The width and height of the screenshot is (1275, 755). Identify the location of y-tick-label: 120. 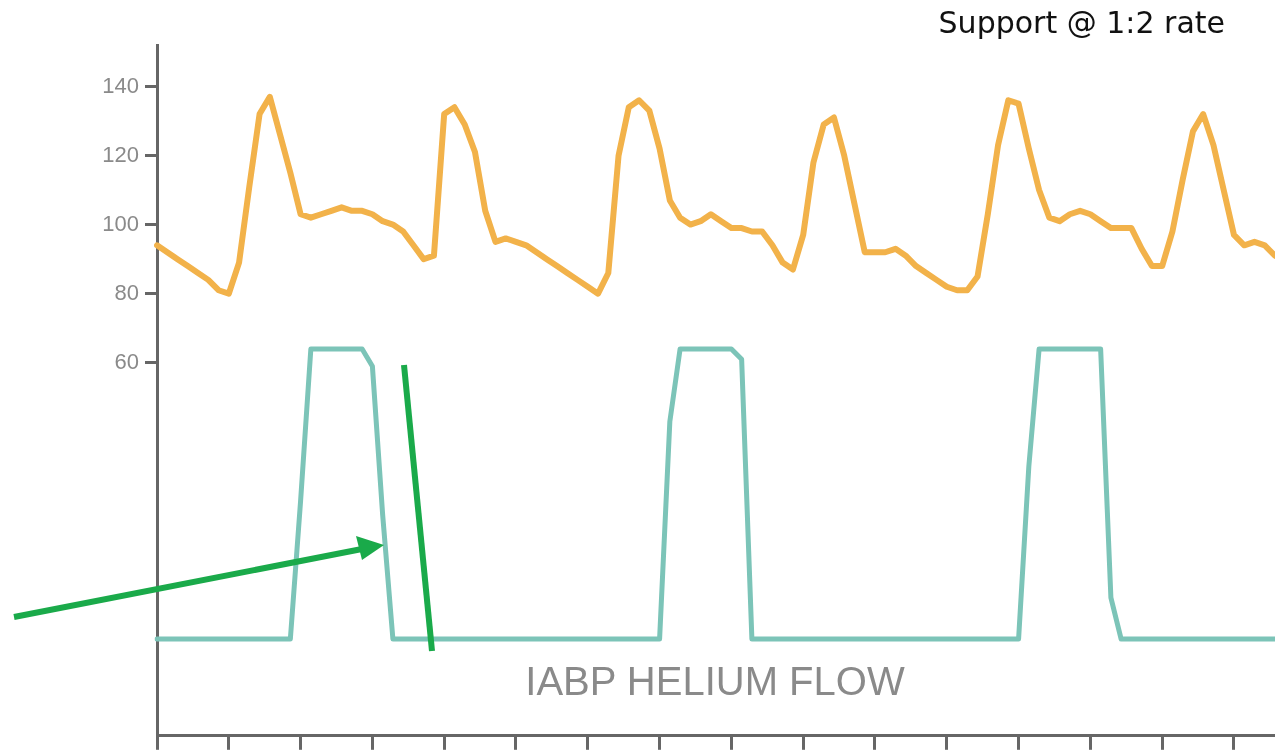
(120, 154).